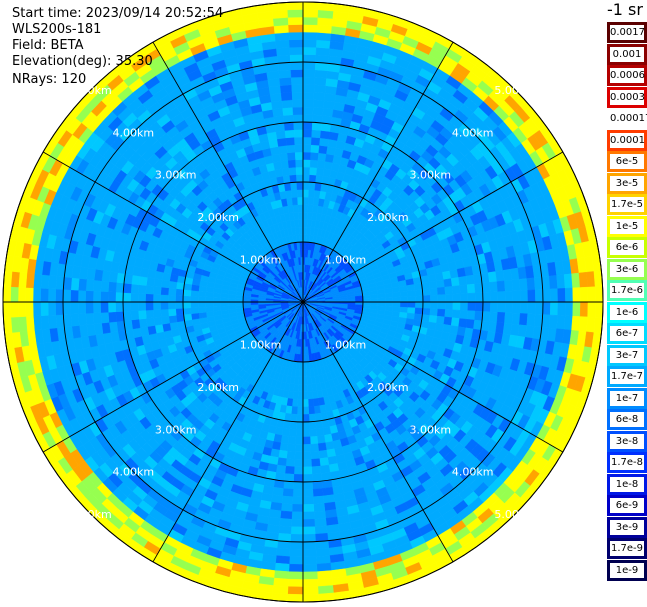 Image resolution: width=647 pixels, height=607 pixels. What do you see at coordinates (627, 527) in the screenshot?
I see `colorbar-swatch: 3e-9` at bounding box center [627, 527].